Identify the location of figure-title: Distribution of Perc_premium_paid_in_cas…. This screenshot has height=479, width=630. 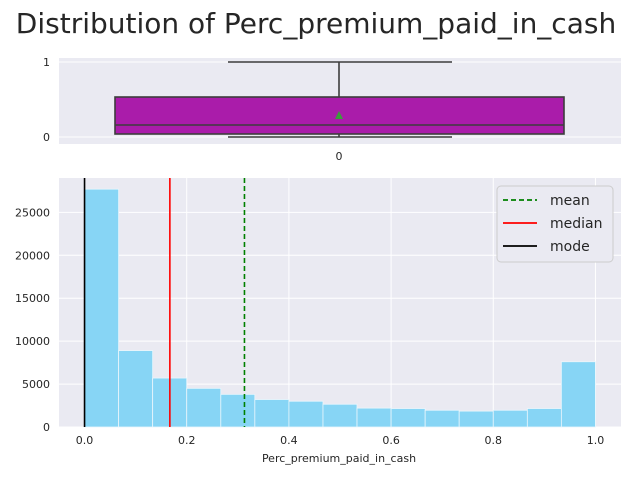
(316, 23).